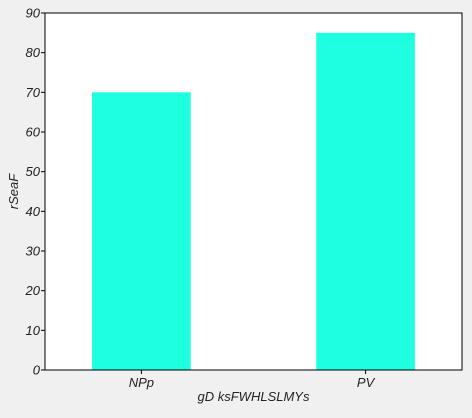 Image resolution: width=472 pixels, height=418 pixels. Describe the element at coordinates (33, 330) in the screenshot. I see `y-tick-label: 10` at that location.